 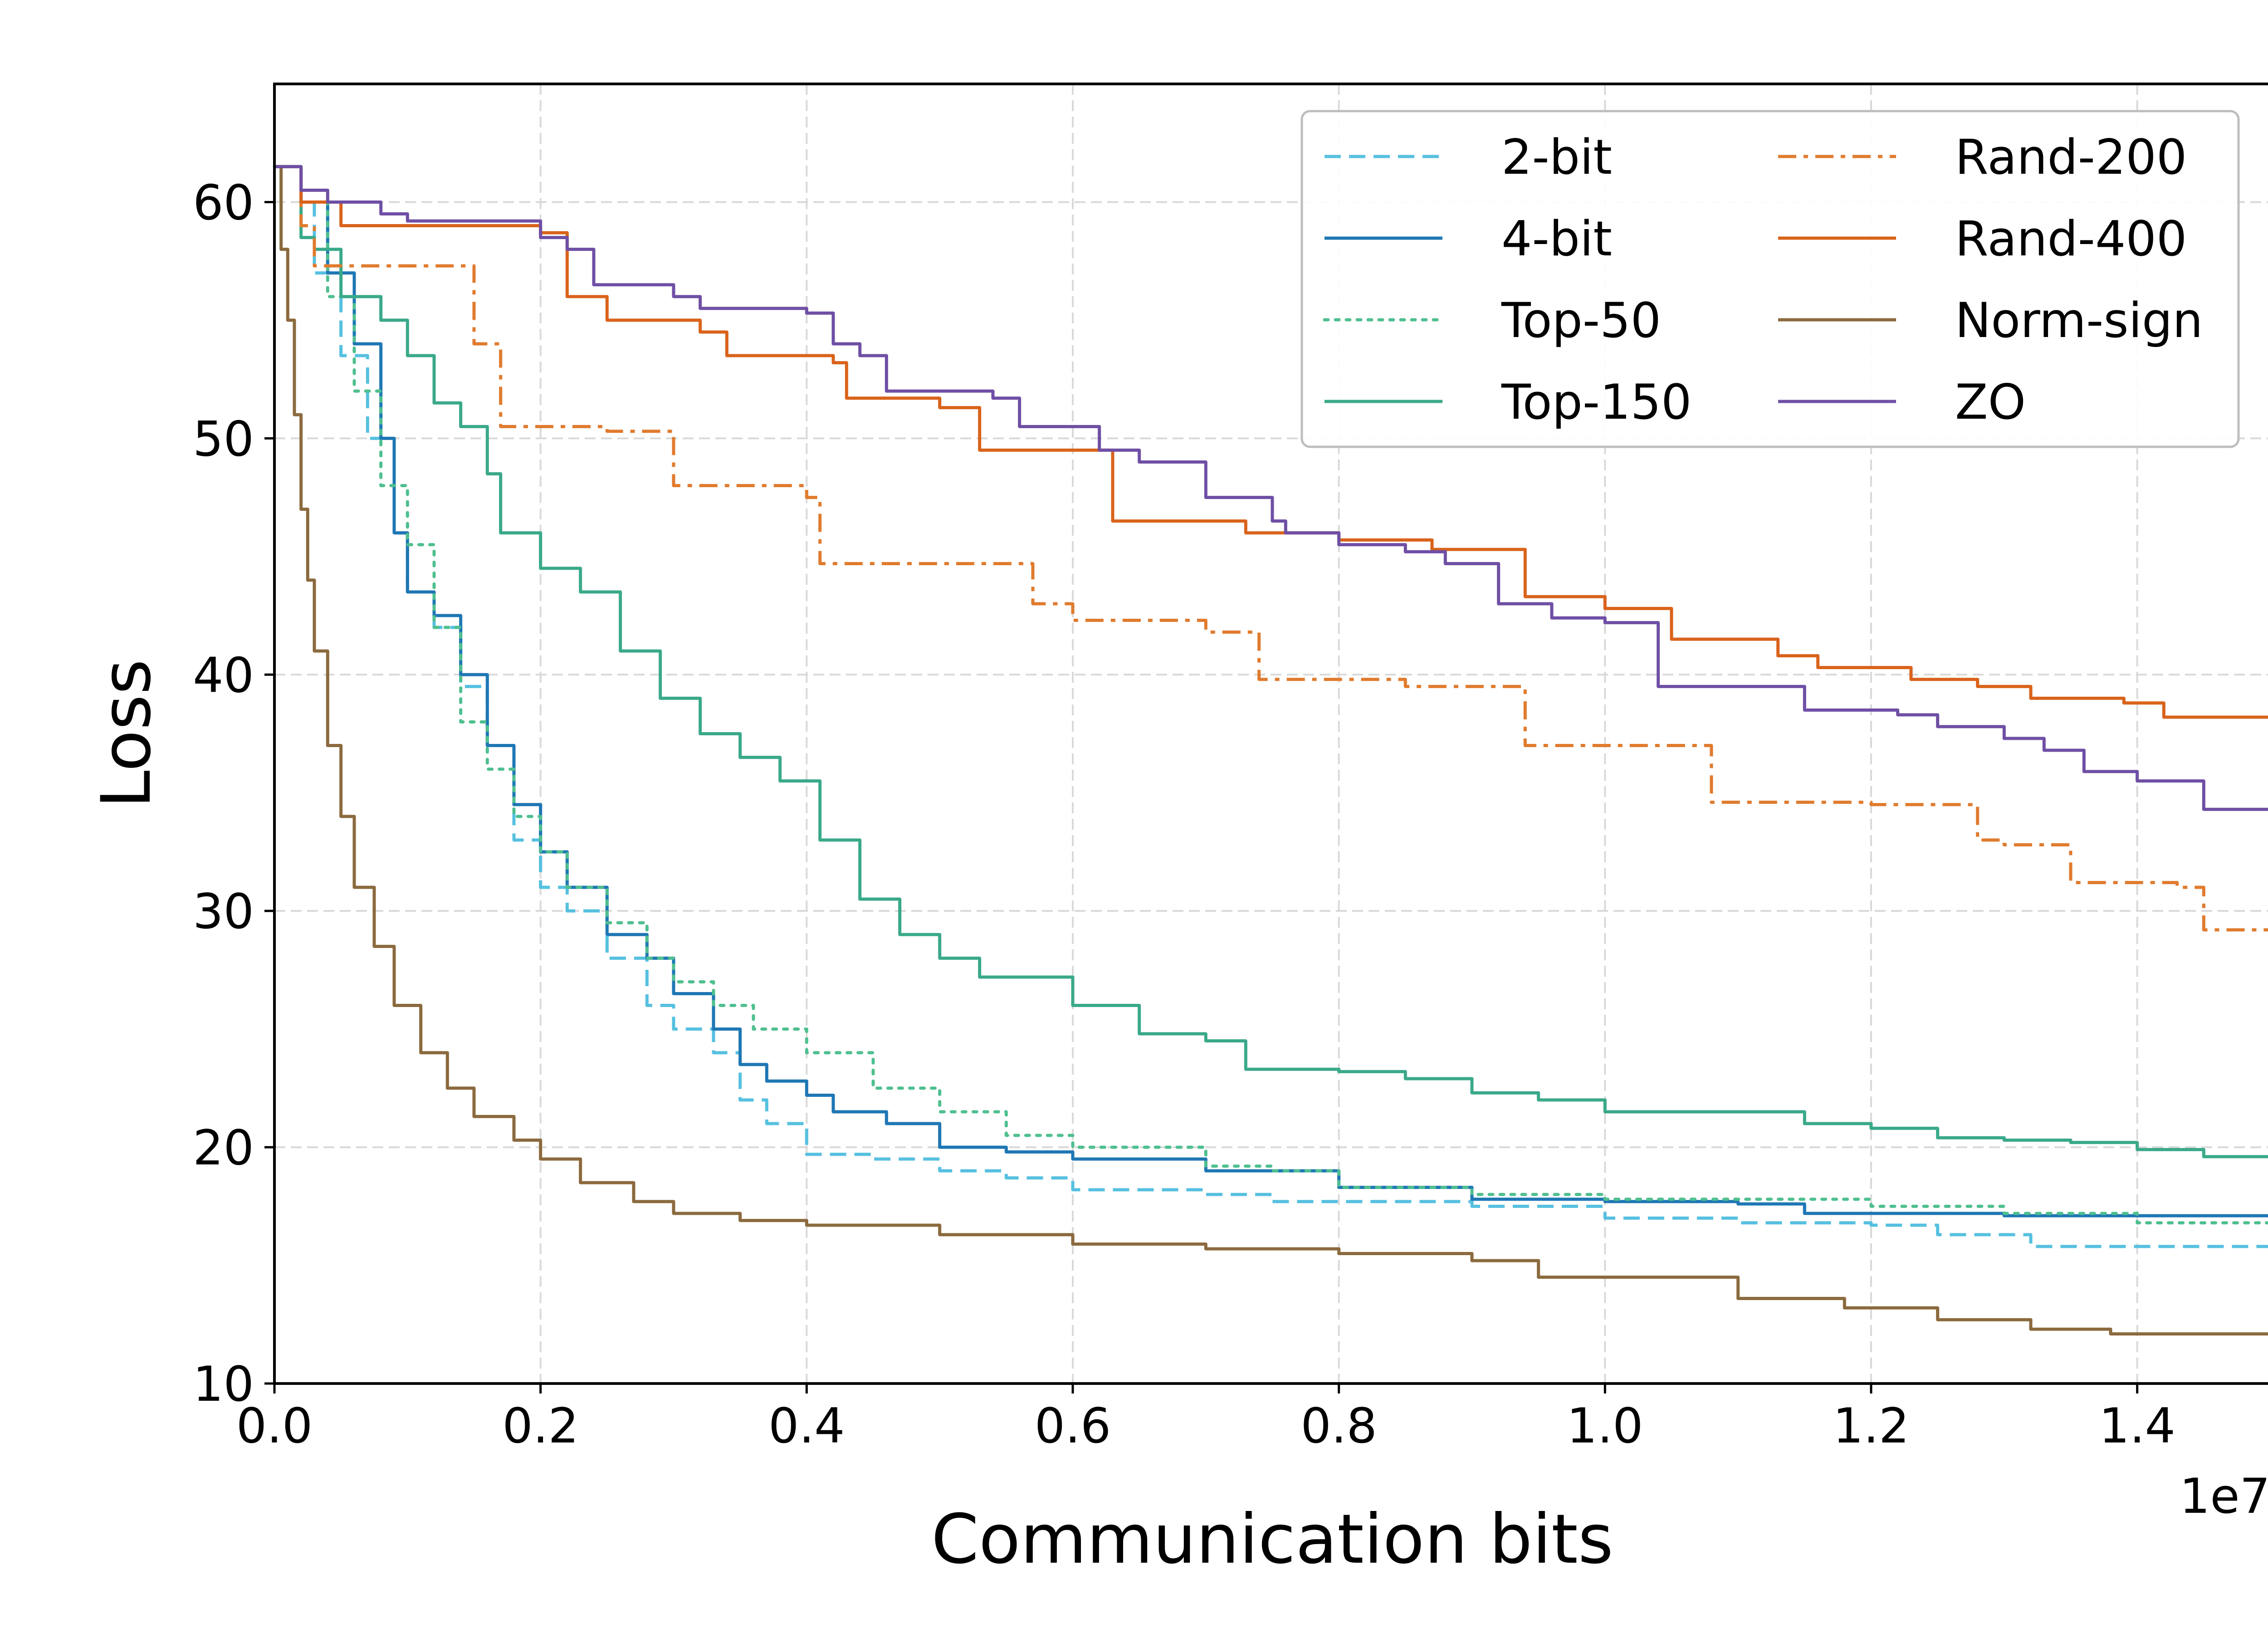 I want to click on legend-label: Rand-400, so click(x=2071, y=239).